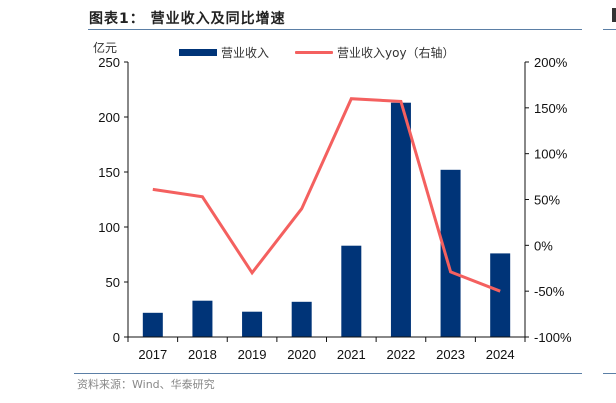 Image resolution: width=616 pixels, height=403 pixels. What do you see at coordinates (252, 354) in the screenshot?
I see `x-tick-label: 2019` at bounding box center [252, 354].